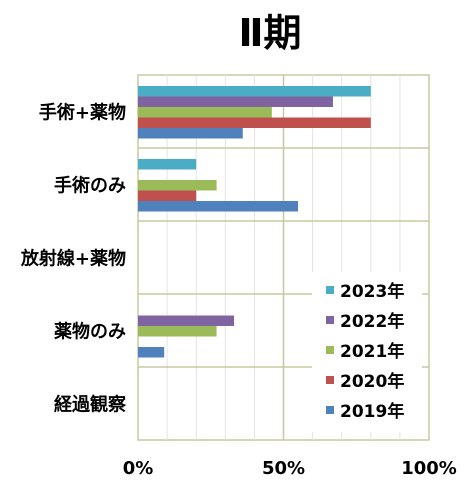  What do you see at coordinates (429, 468) in the screenshot?
I see `x-tick-label: 100%` at bounding box center [429, 468].